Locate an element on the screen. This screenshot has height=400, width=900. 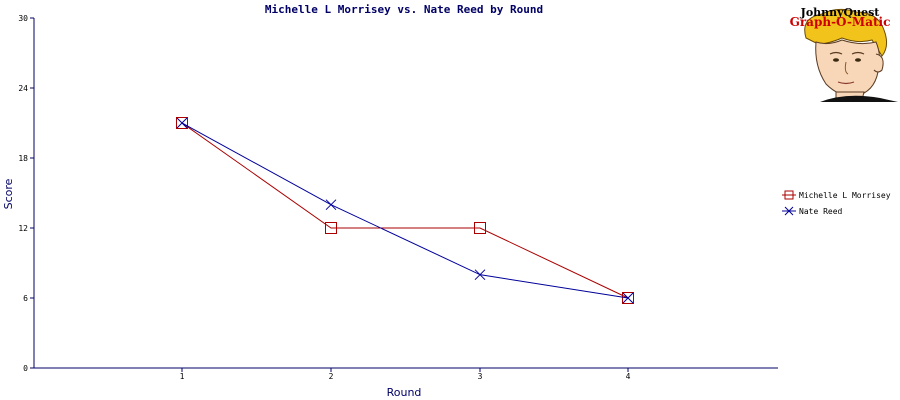
y-tick-label: 24 is located at coordinates (23, 88).